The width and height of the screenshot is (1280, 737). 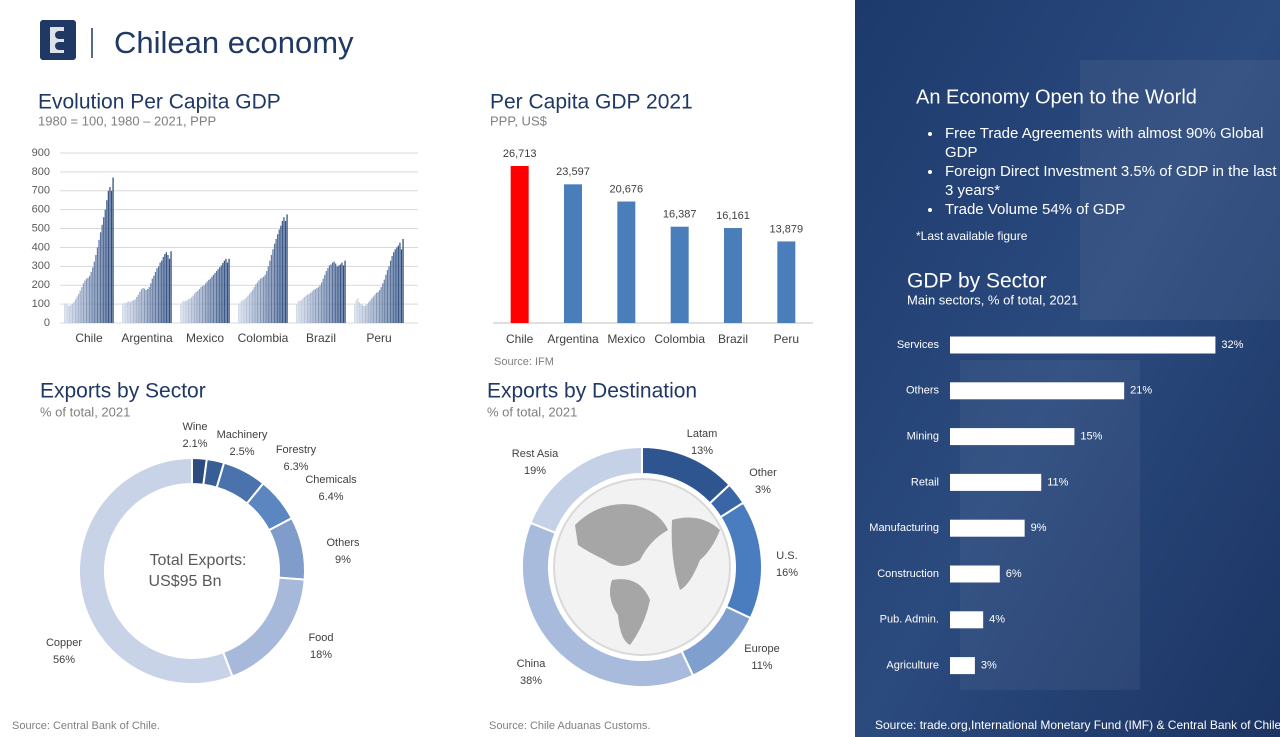 I want to click on slice-value: 3%, so click(x=763, y=490).